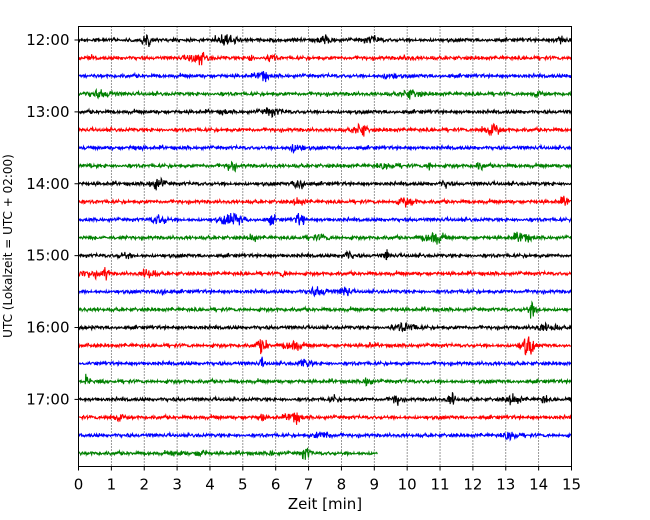  Describe the element at coordinates (324, 166) in the screenshot. I see `trace-1345-line` at that location.